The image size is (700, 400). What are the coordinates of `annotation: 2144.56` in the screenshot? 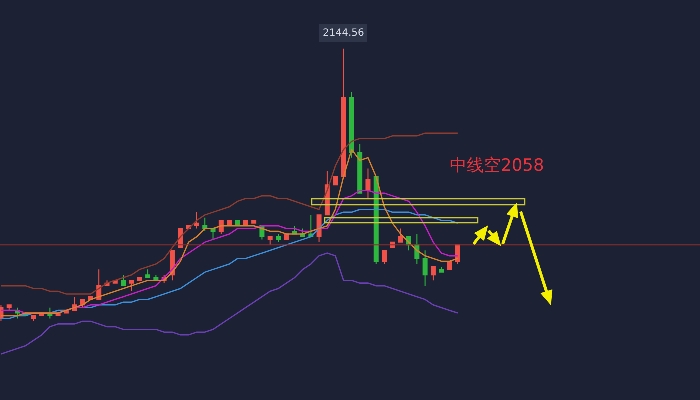 It's located at (343, 33).